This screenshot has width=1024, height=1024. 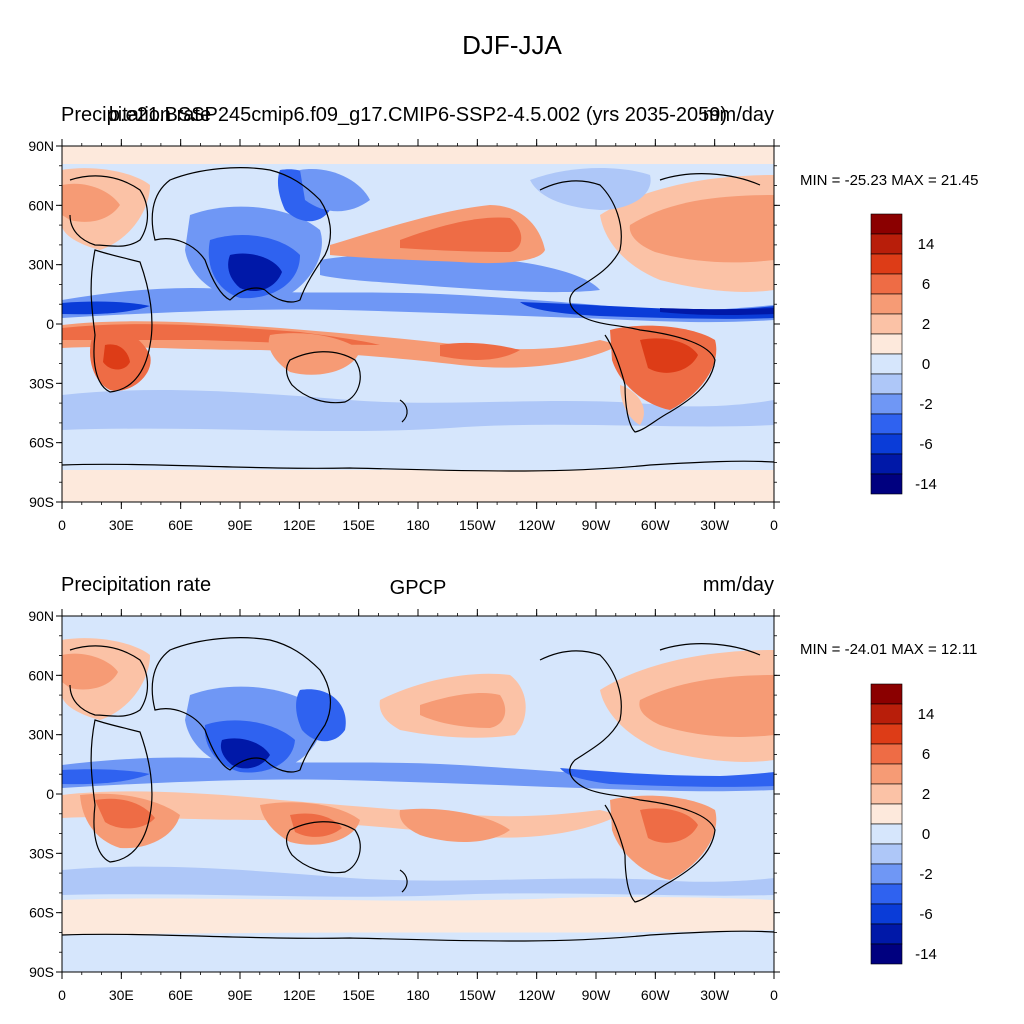 What do you see at coordinates (50, 324) in the screenshot?
I see `panel1-lat-tick-label: 0` at bounding box center [50, 324].